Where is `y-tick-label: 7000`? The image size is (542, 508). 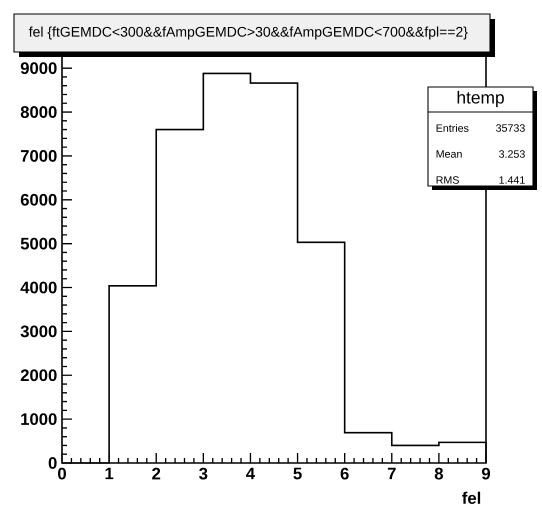
y-tick-label: 7000 is located at coordinates (38, 156).